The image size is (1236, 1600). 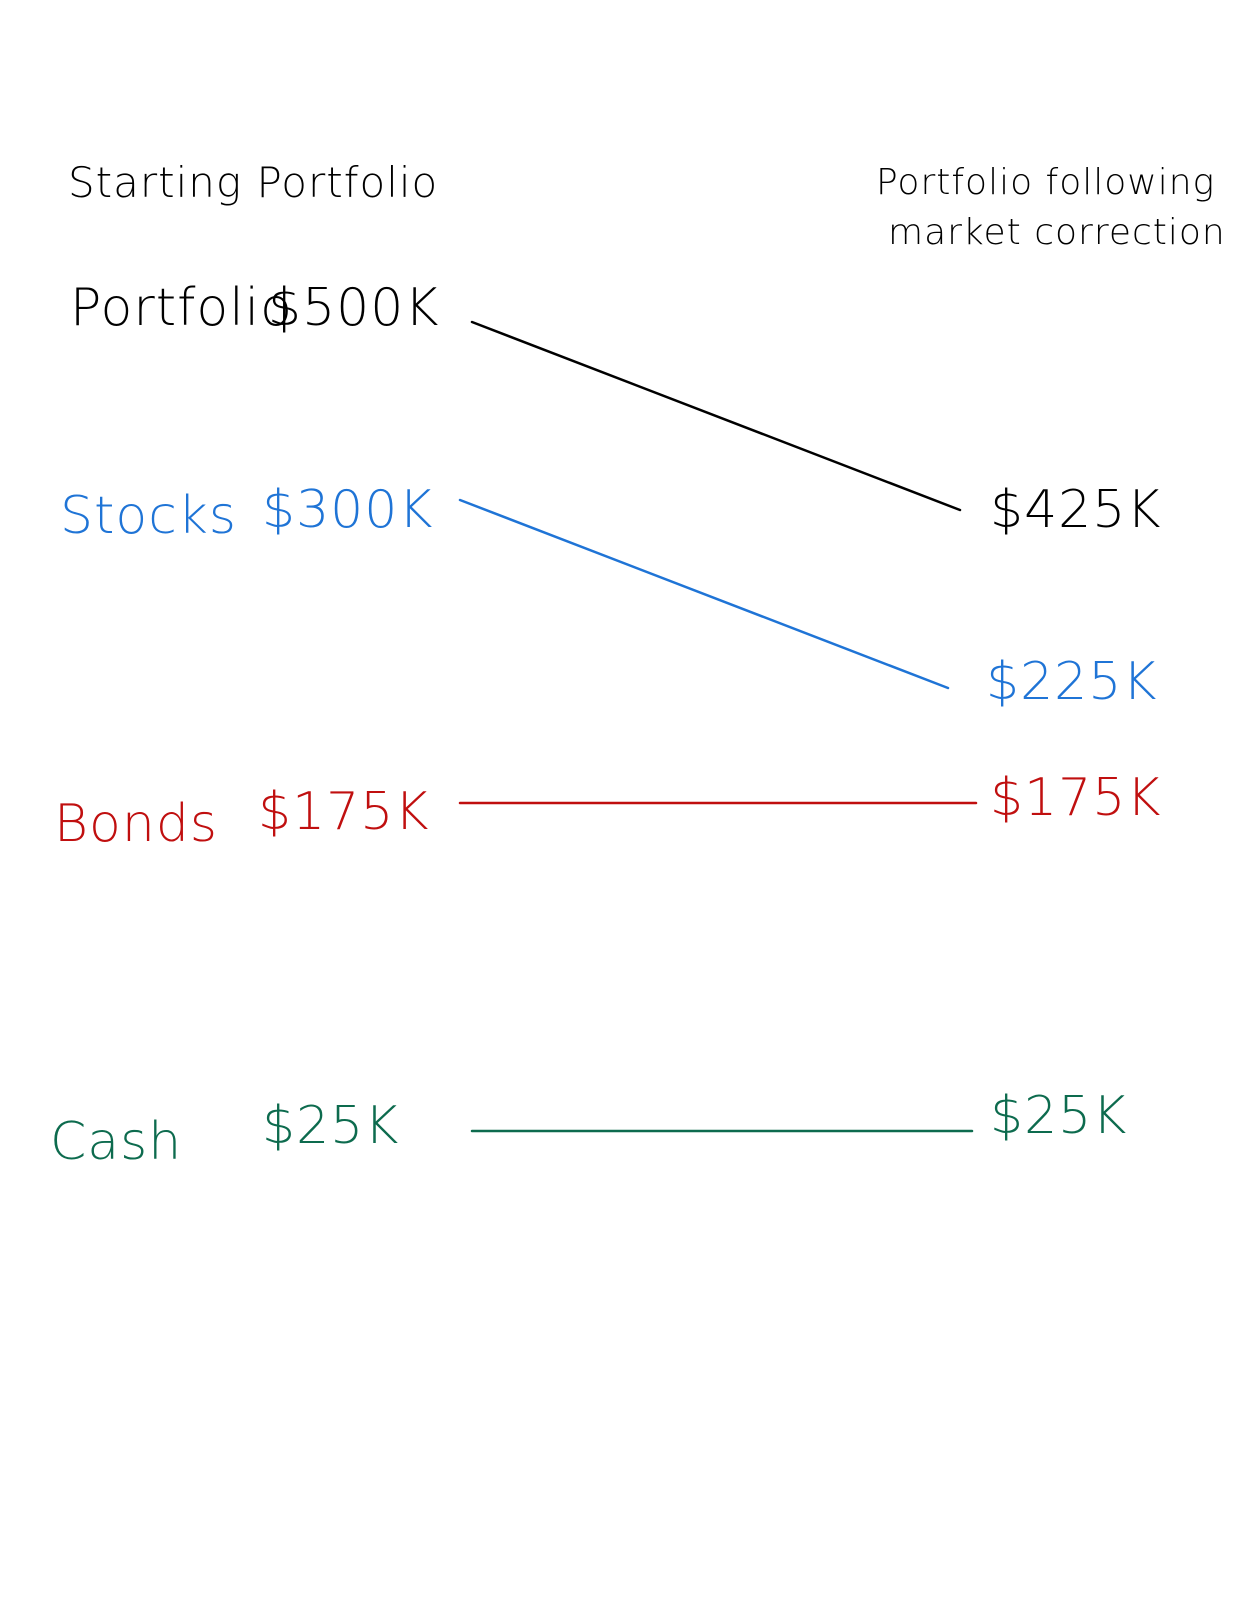 What do you see at coordinates (354, 308) in the screenshot?
I see `portfolio-start-value: $500K` at bounding box center [354, 308].